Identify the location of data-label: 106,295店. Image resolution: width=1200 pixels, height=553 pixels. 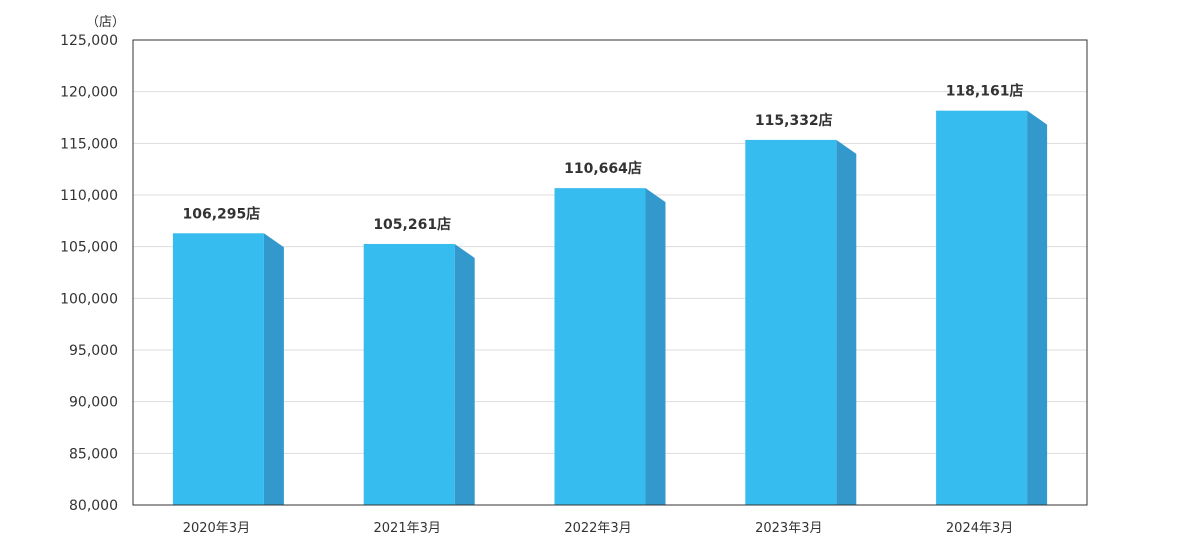
(222, 213).